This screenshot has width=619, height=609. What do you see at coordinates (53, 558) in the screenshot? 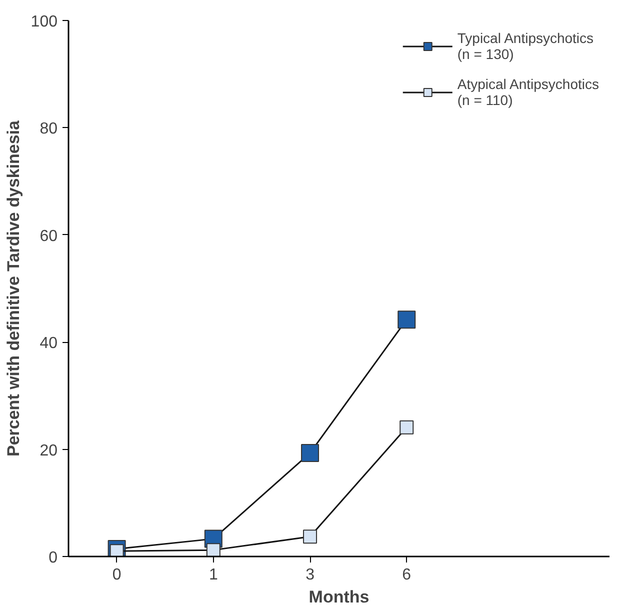
I see `y-tick-label: 0` at bounding box center [53, 558].